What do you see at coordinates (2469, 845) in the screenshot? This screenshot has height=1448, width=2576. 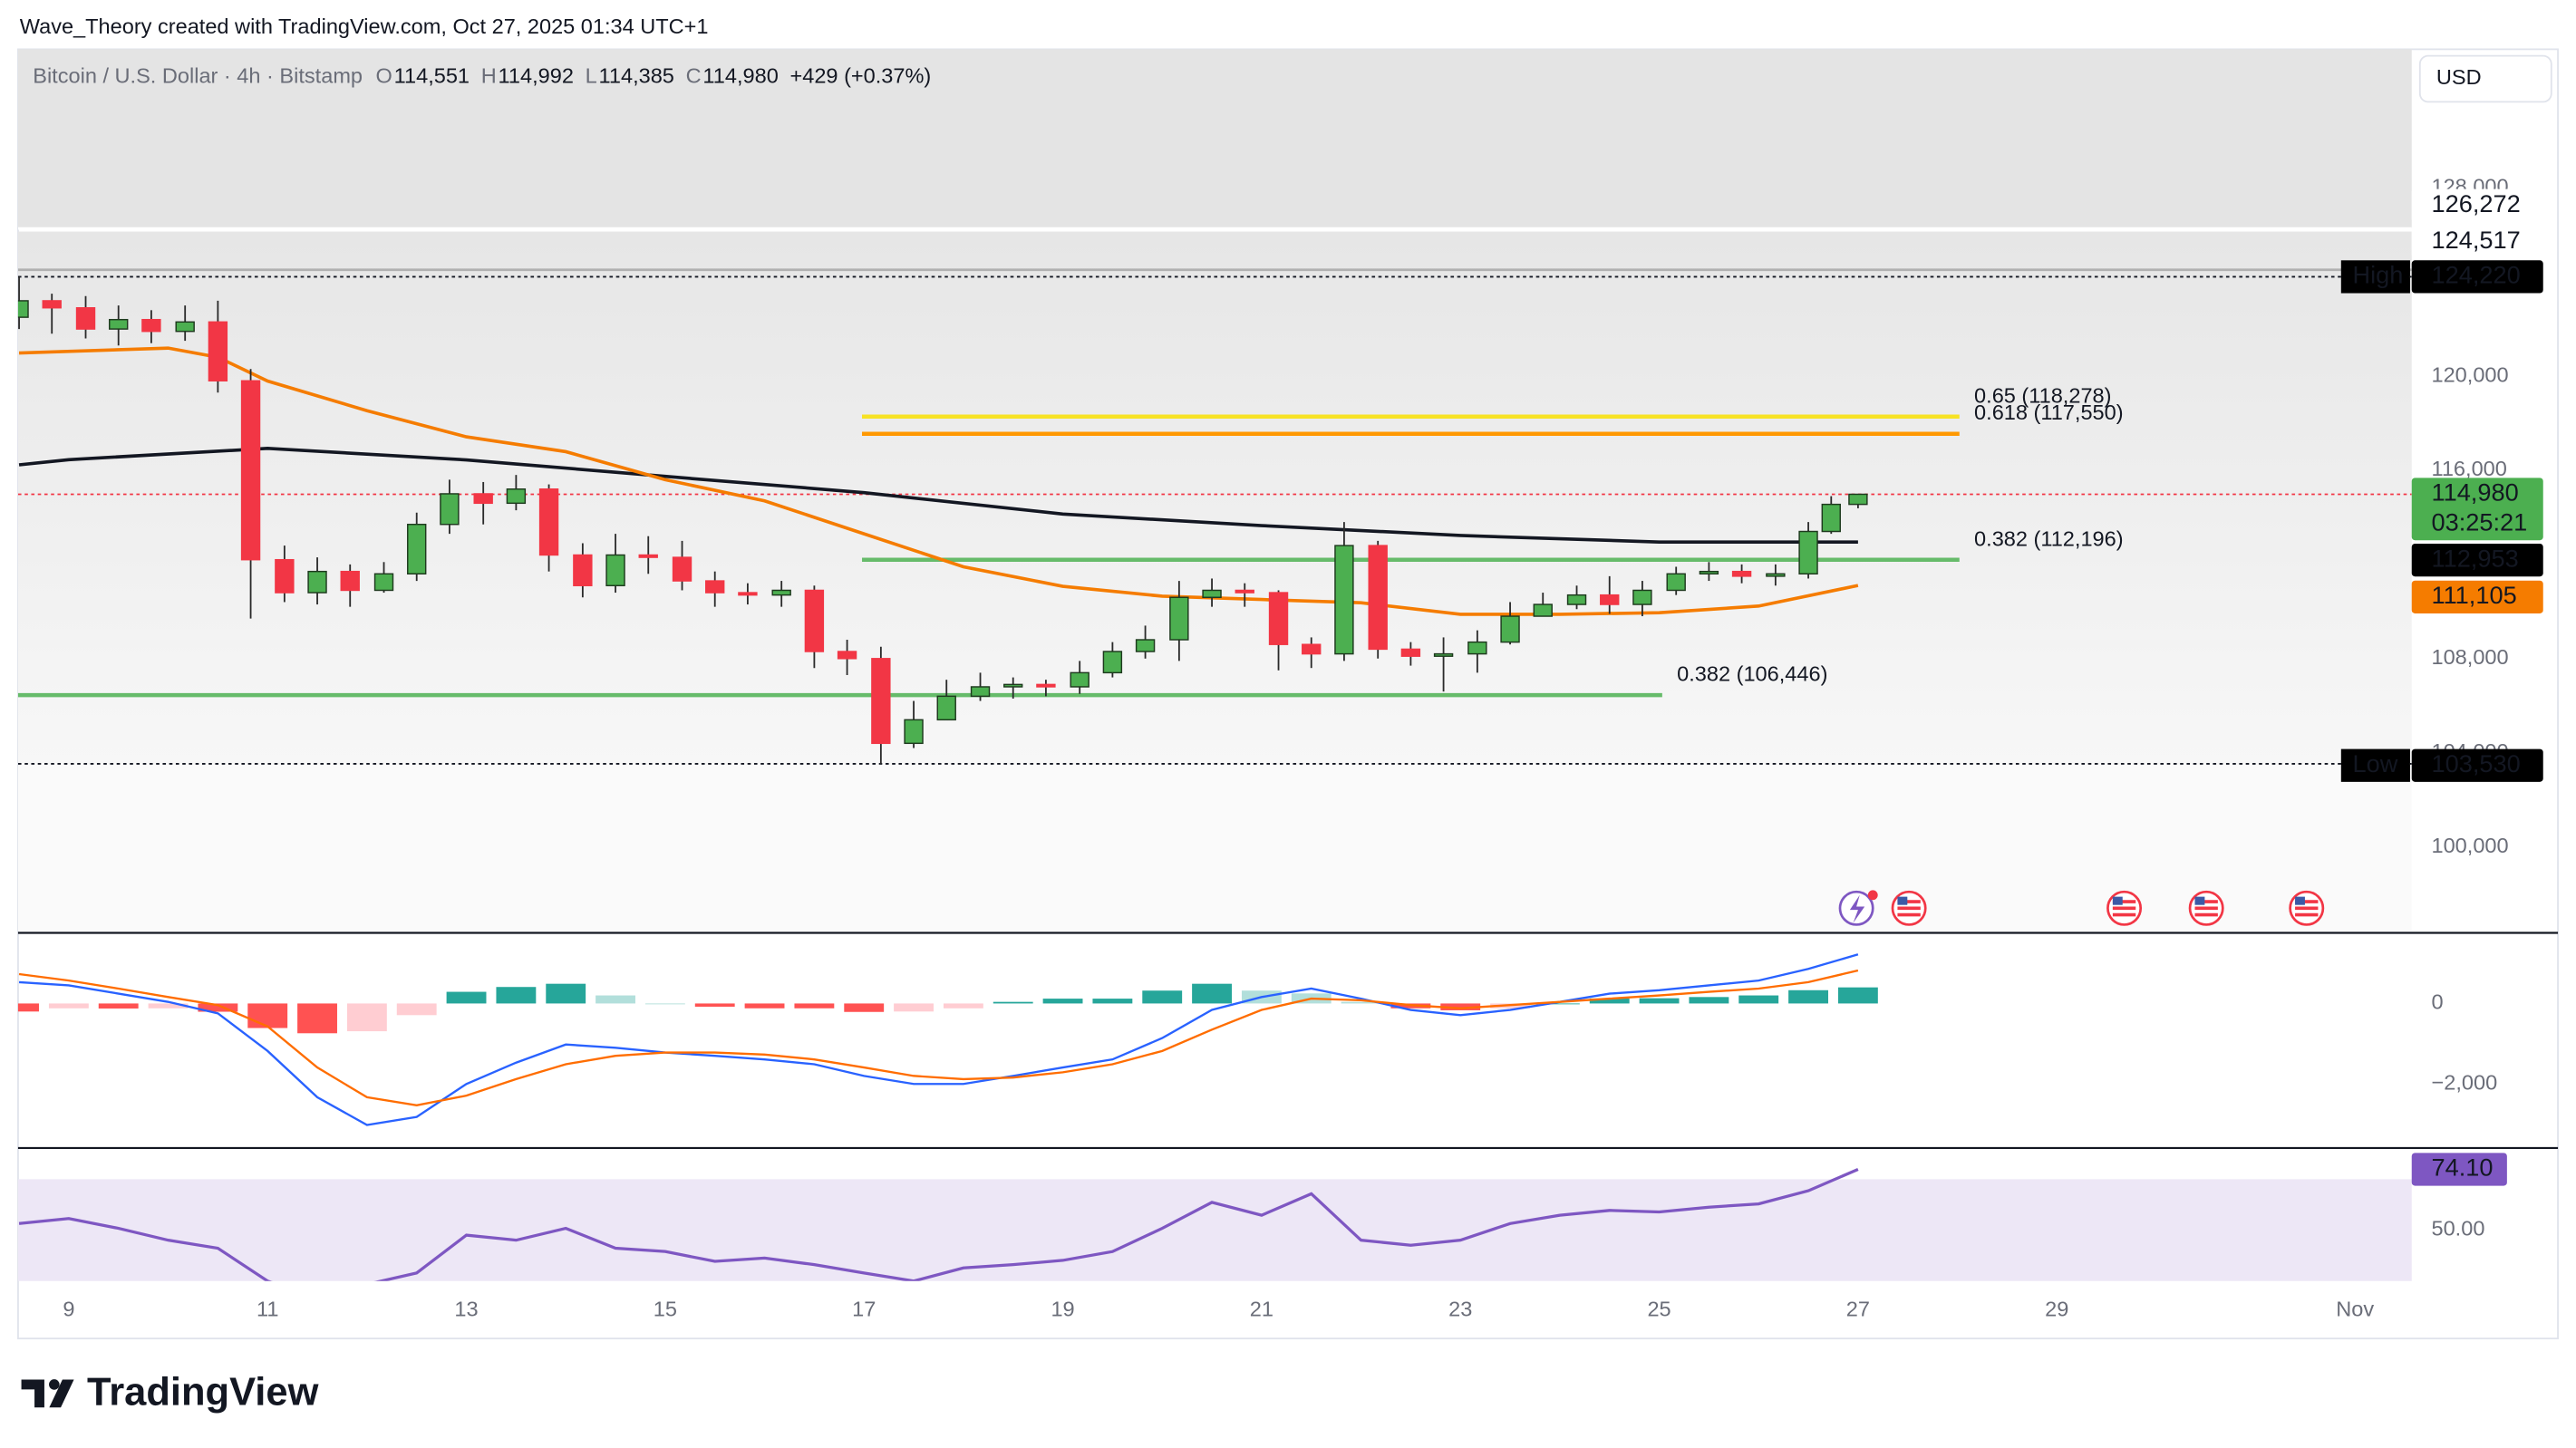 I see `y-tick-label: 100,000` at bounding box center [2469, 845].